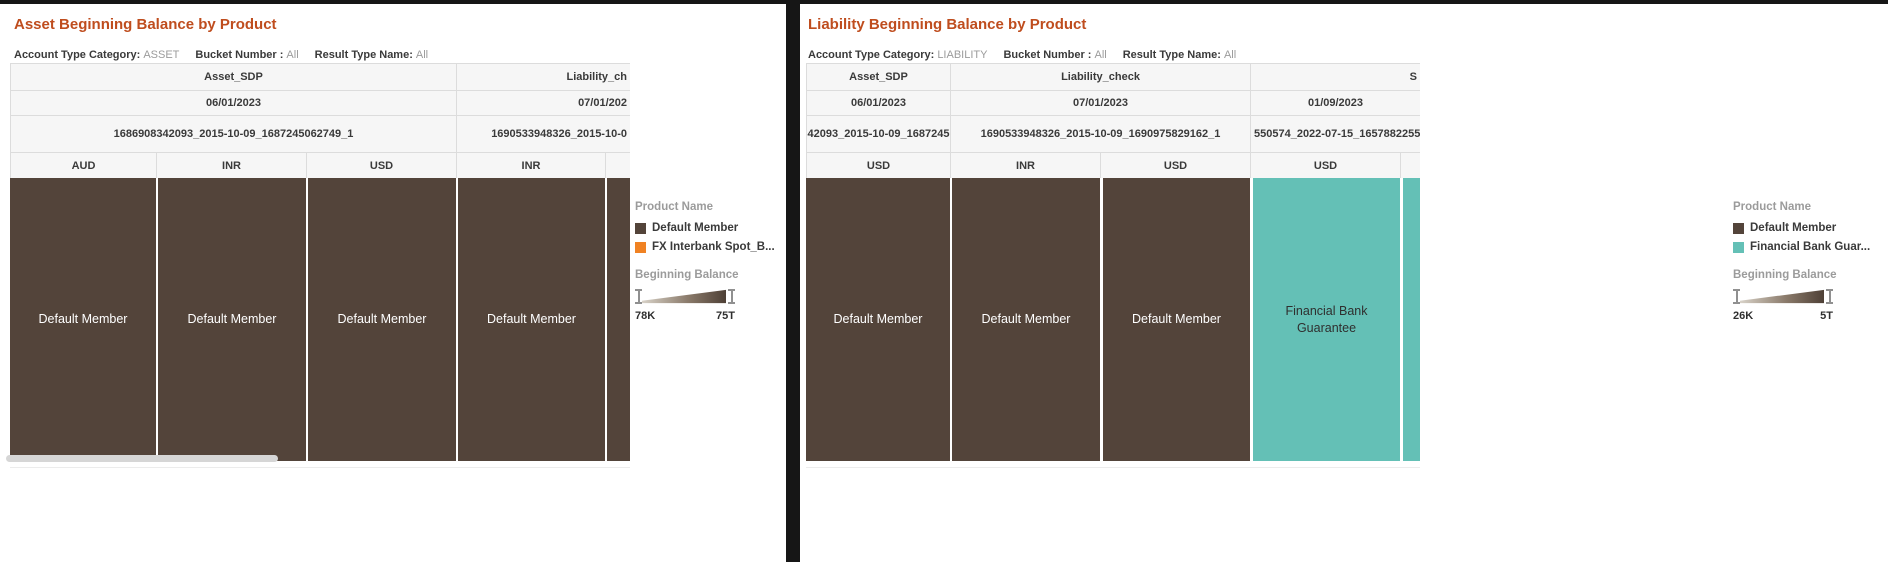  I want to click on run-id-header-cell: 342093_2015-10-09_16872450, so click(879, 134).